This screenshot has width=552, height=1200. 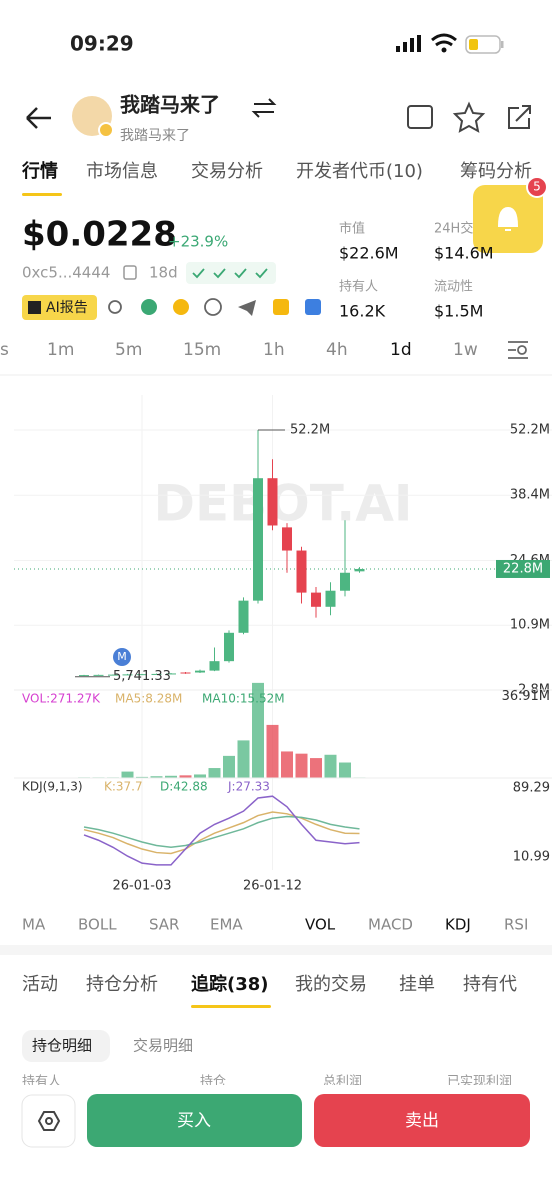 What do you see at coordinates (519, 117) in the screenshot?
I see `share-icon` at bounding box center [519, 117].